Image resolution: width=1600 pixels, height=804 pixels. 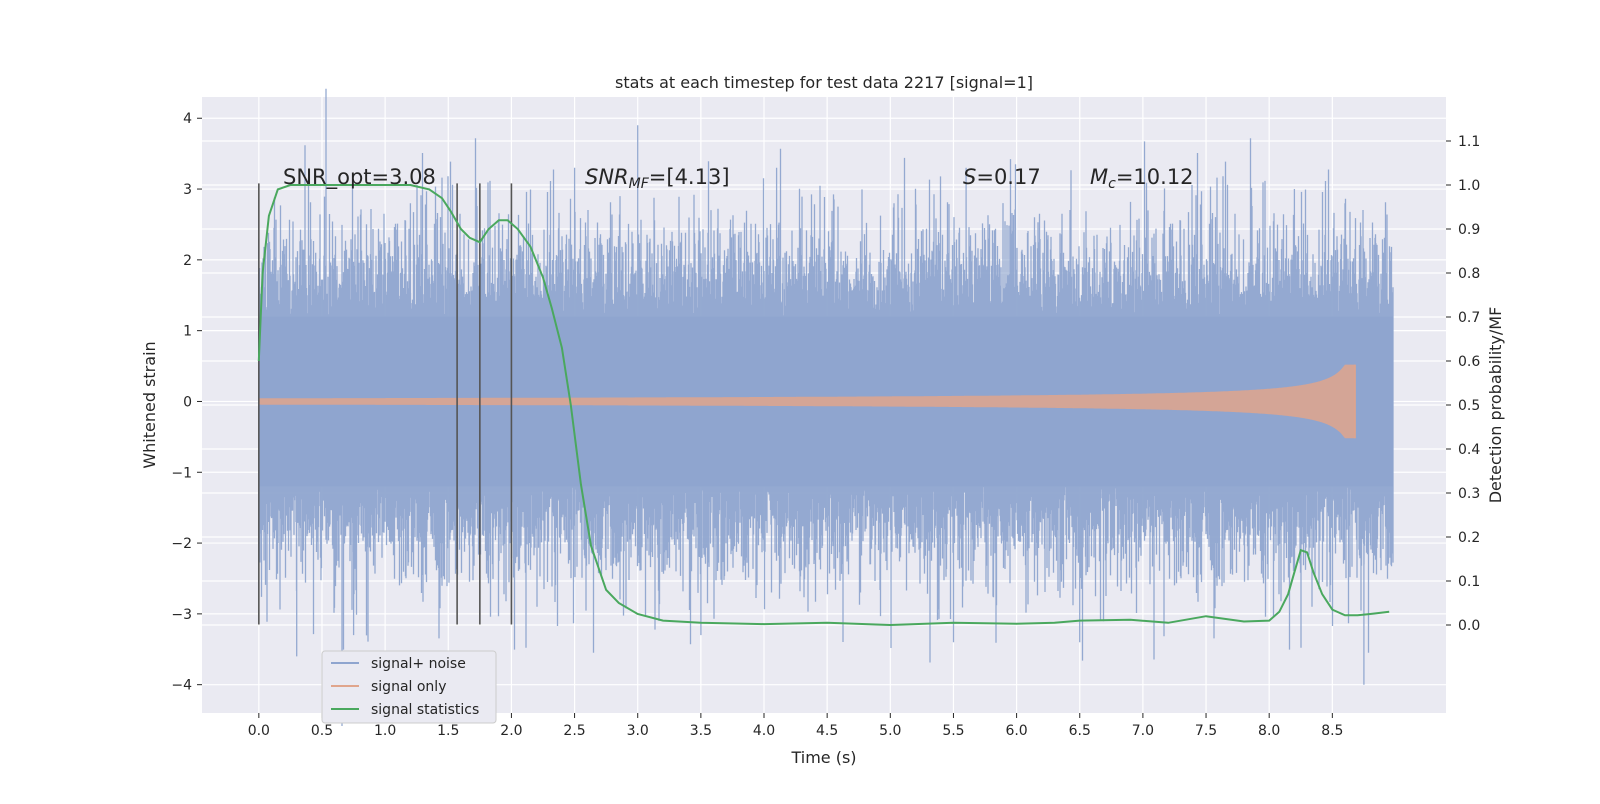 I want to click on y2-tick-label: 0.0, so click(x=1469, y=626).